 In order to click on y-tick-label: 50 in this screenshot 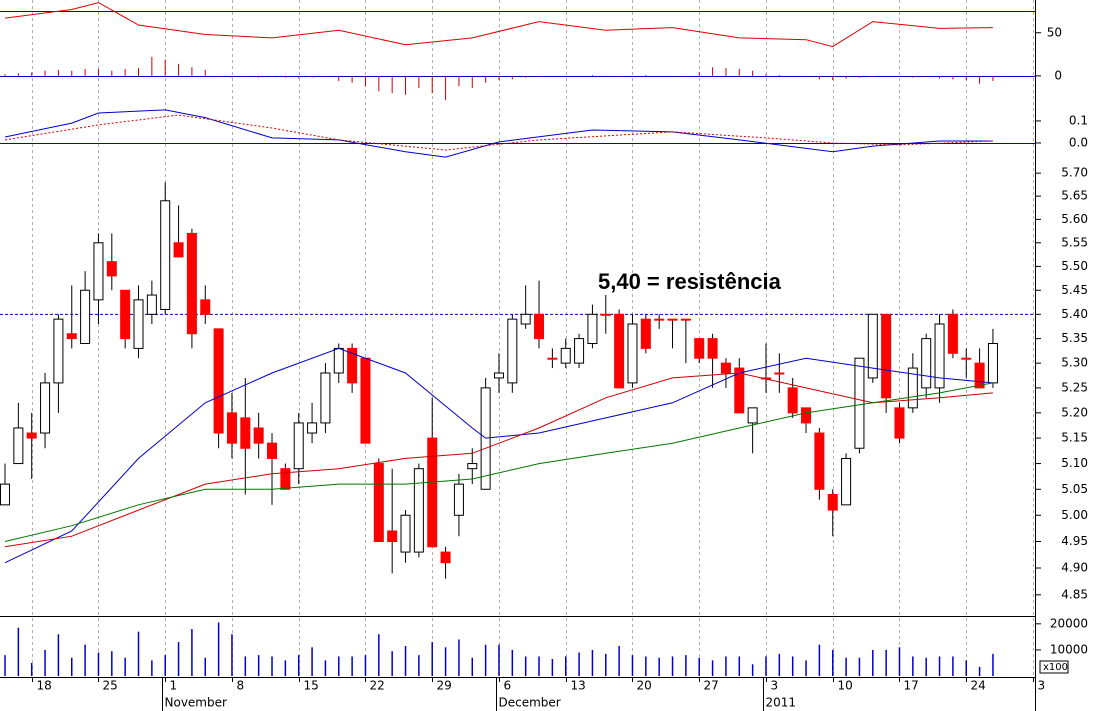, I will do `click(1054, 32)`.